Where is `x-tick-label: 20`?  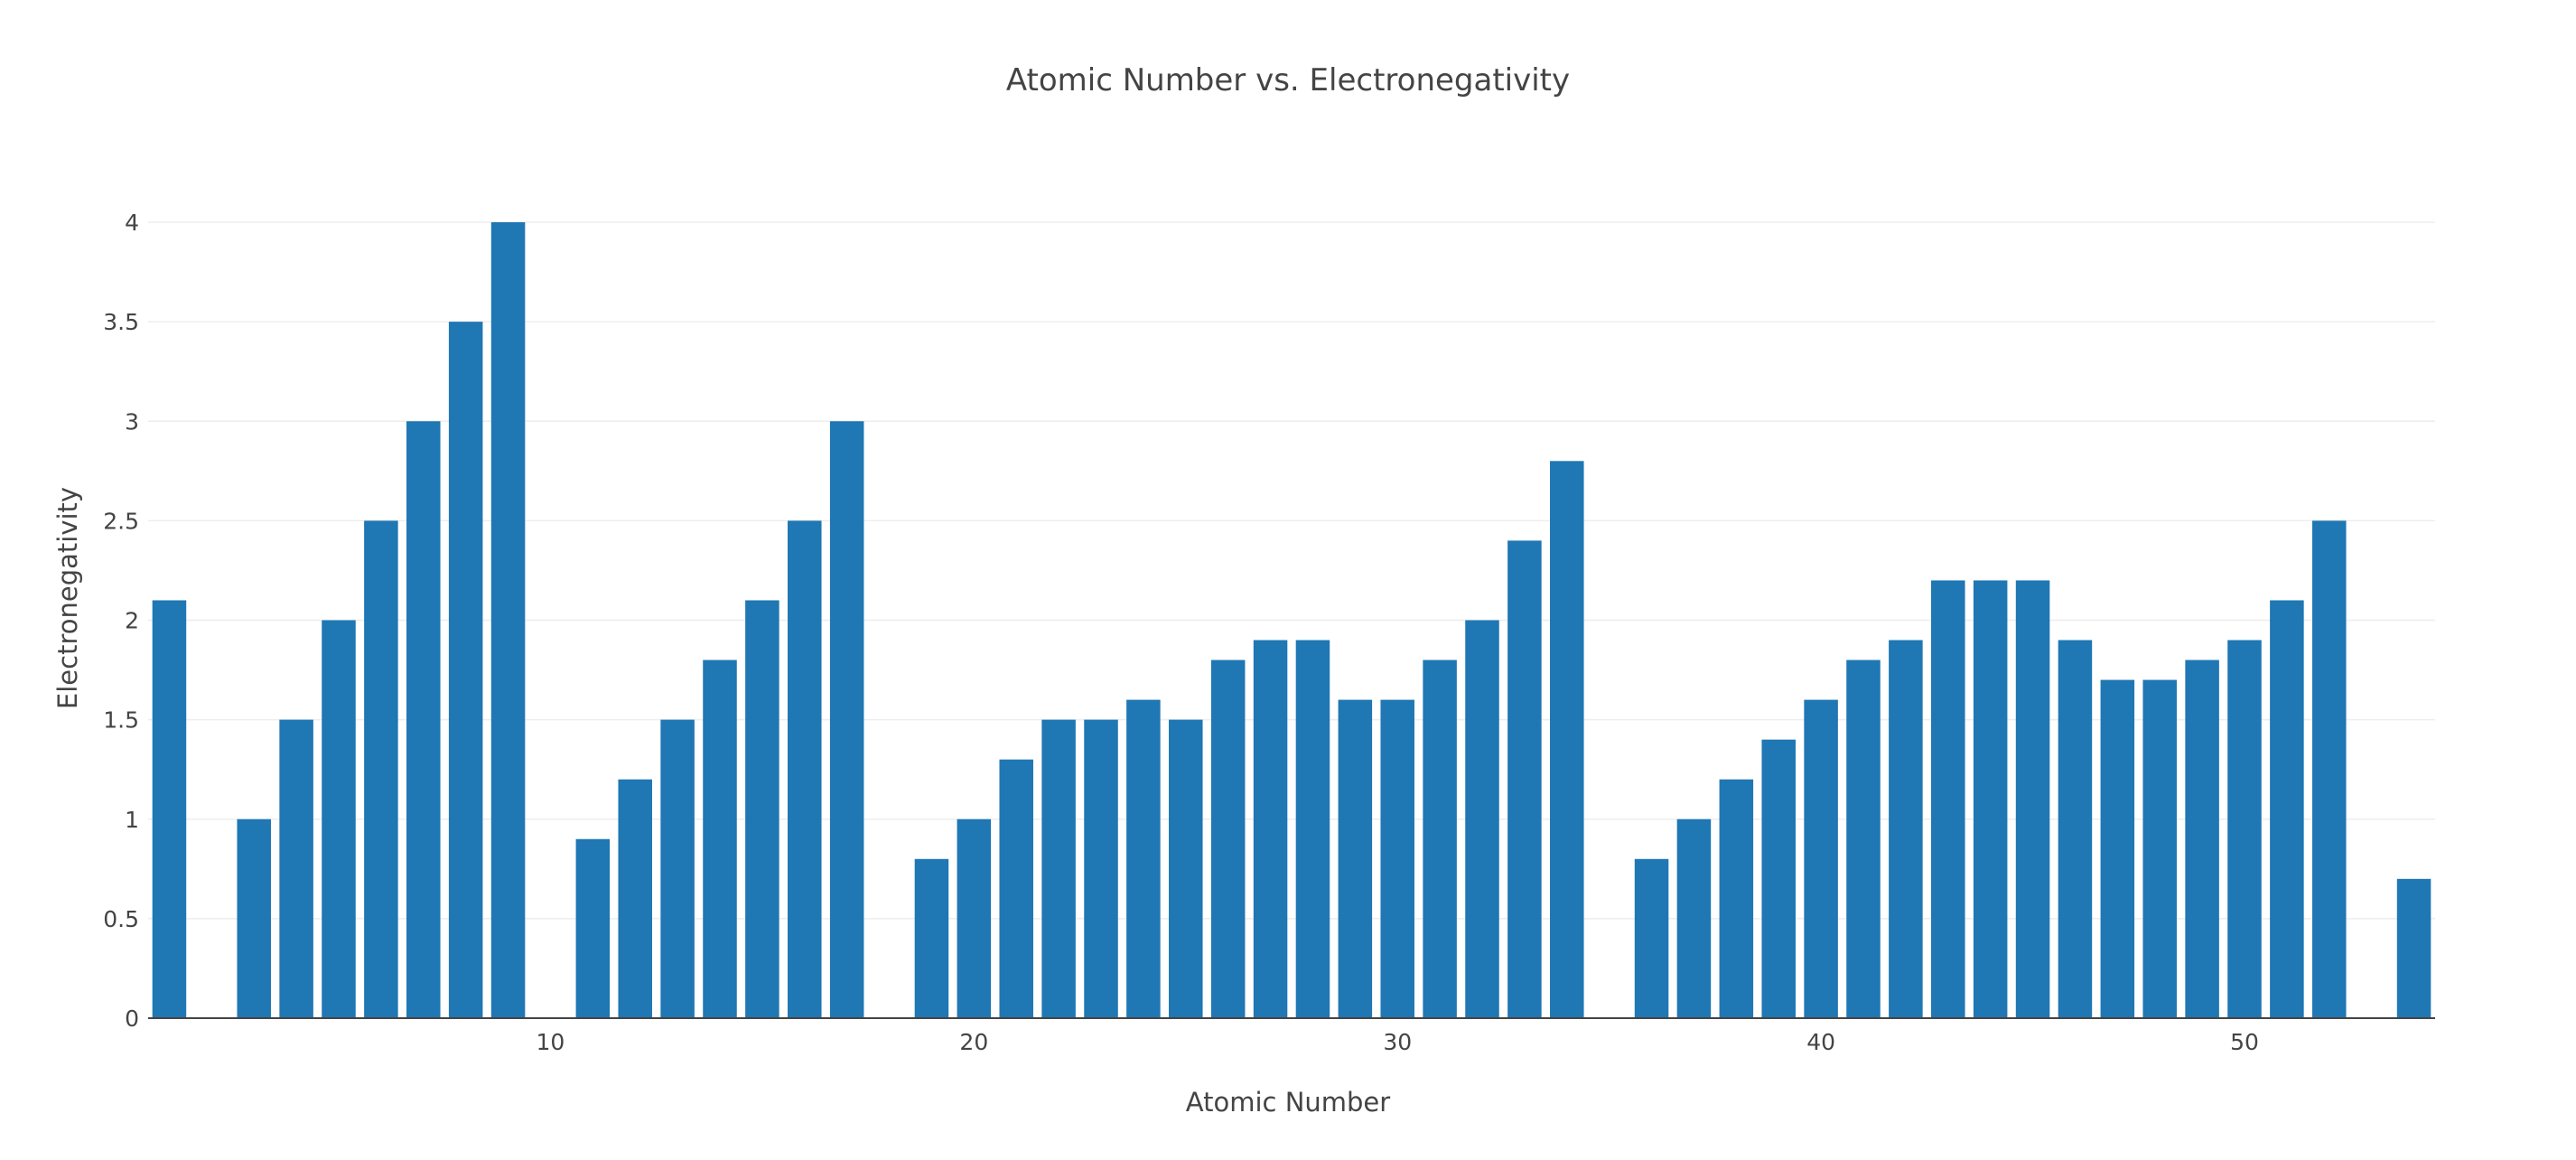
x-tick-label: 20 is located at coordinates (974, 1042).